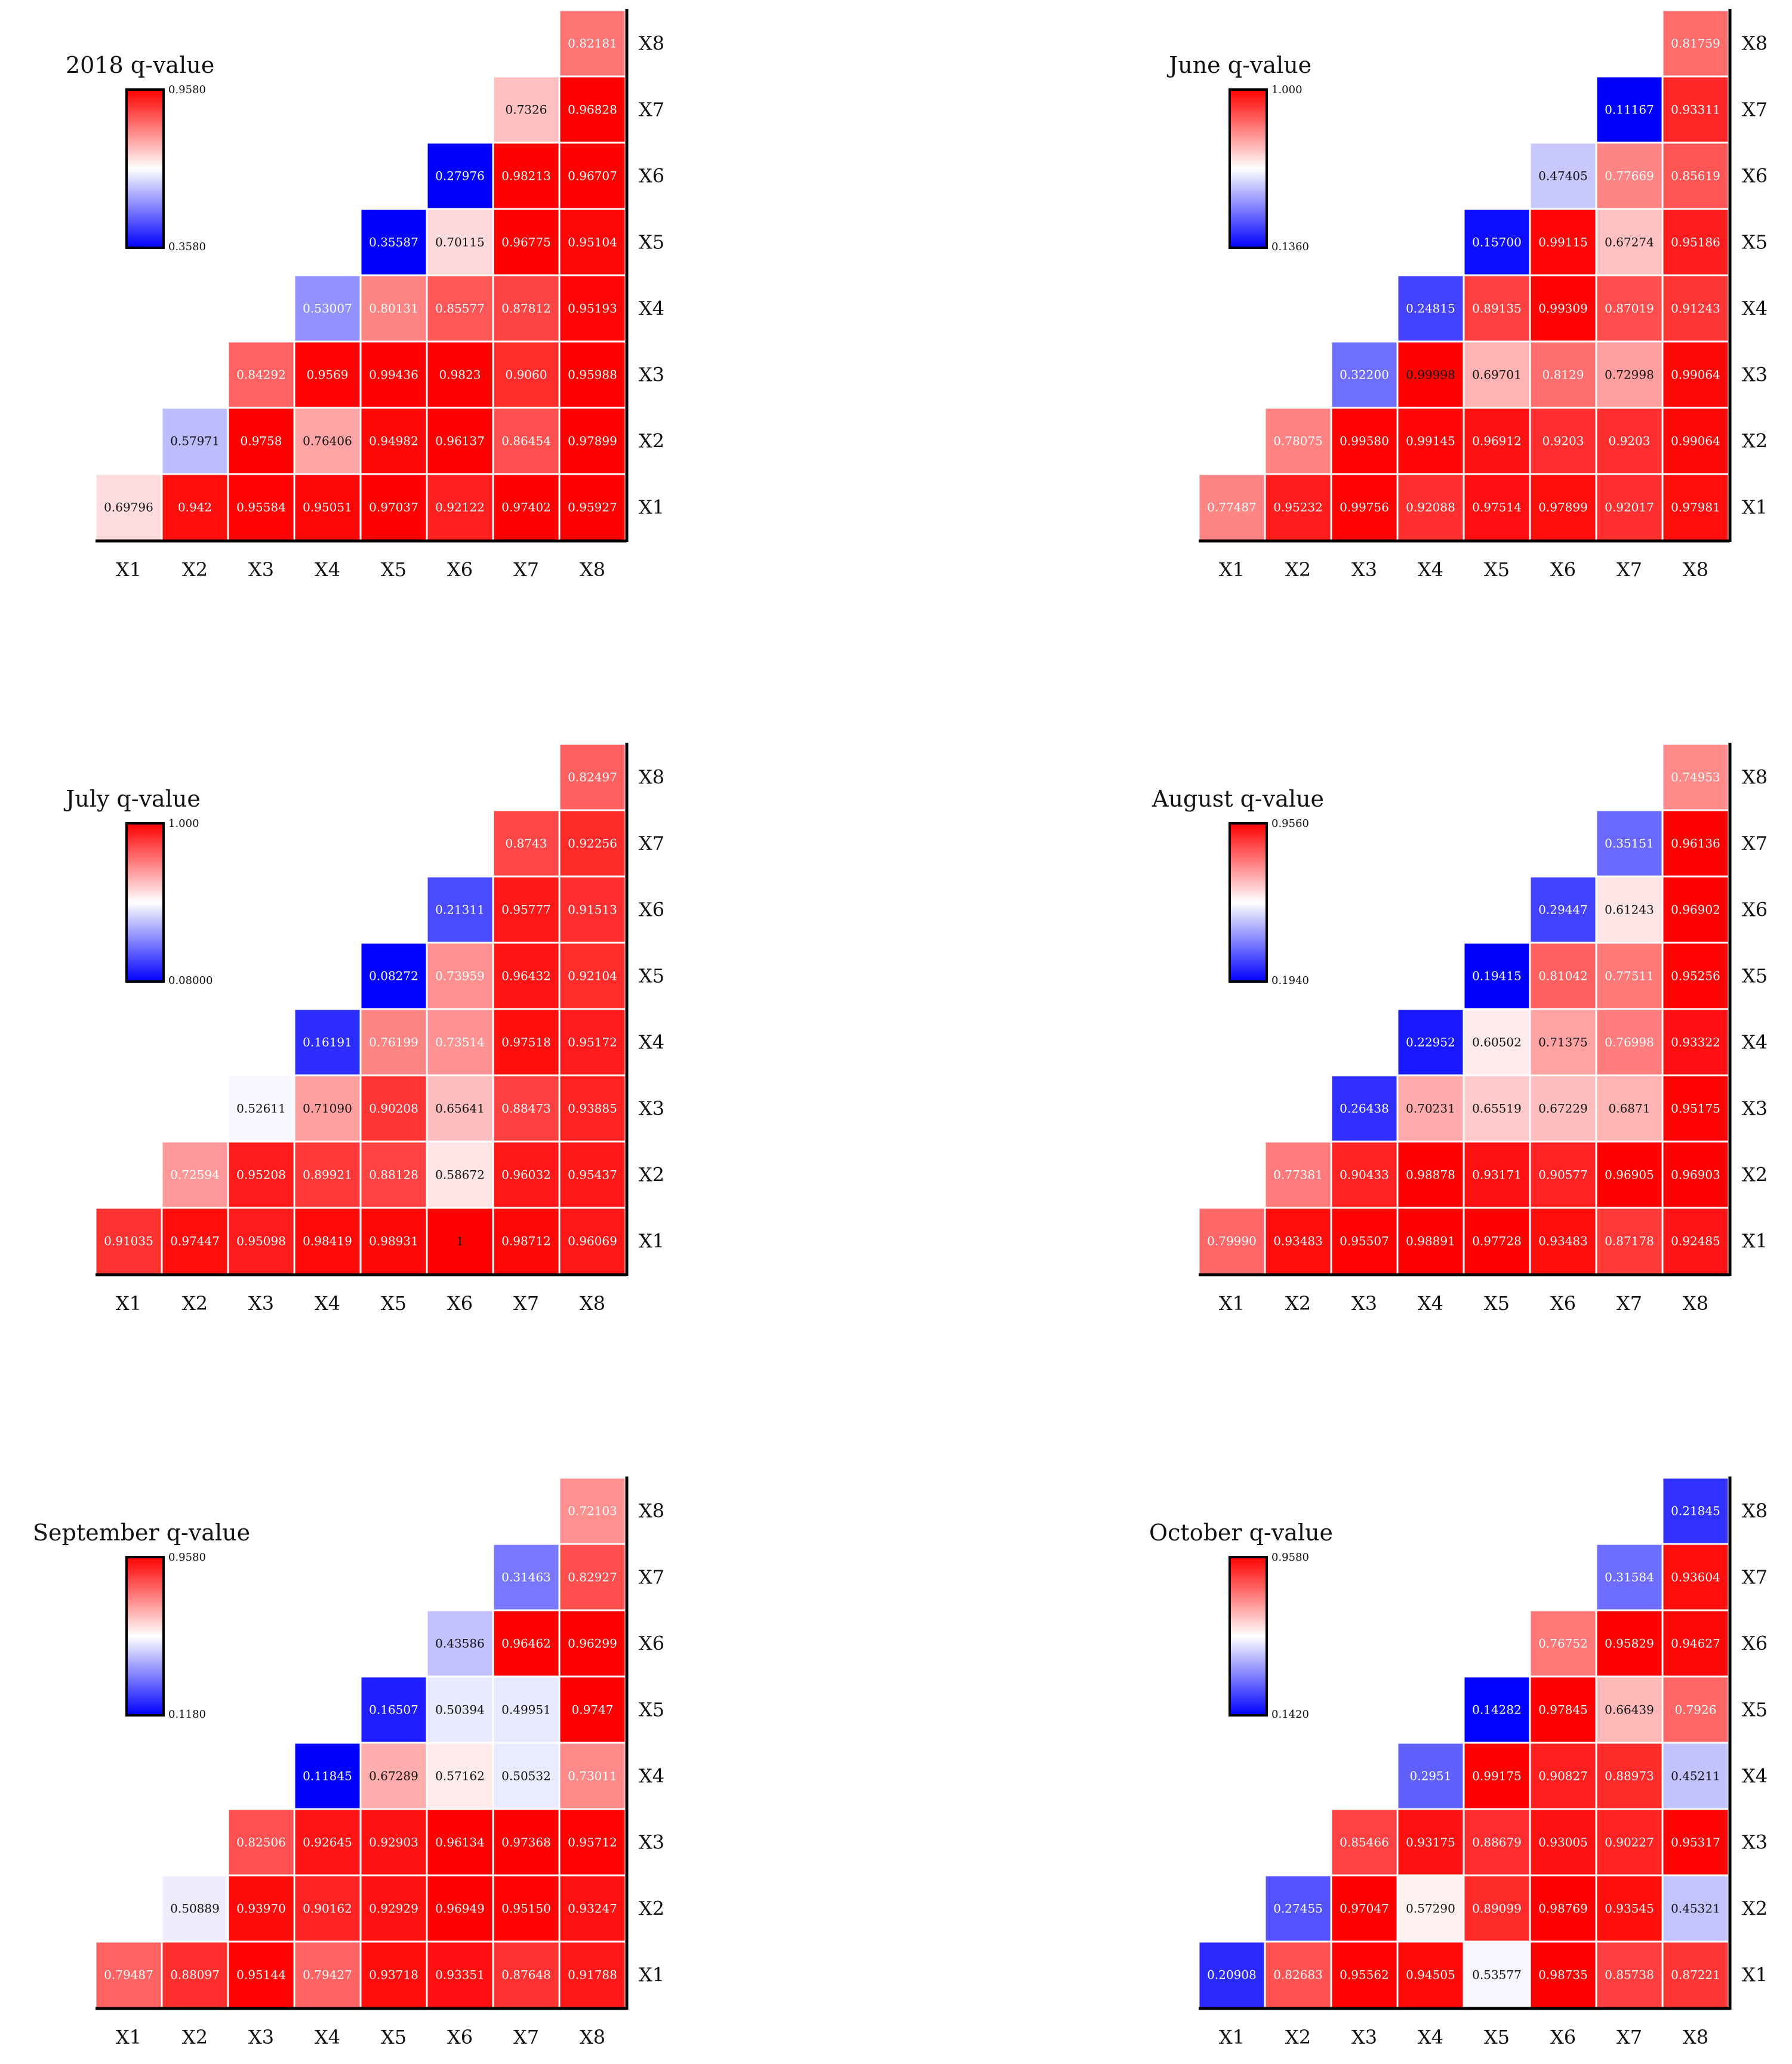 The height and width of the screenshot is (2064, 1792). I want to click on cell-value-label: 0.11845, so click(327, 1776).